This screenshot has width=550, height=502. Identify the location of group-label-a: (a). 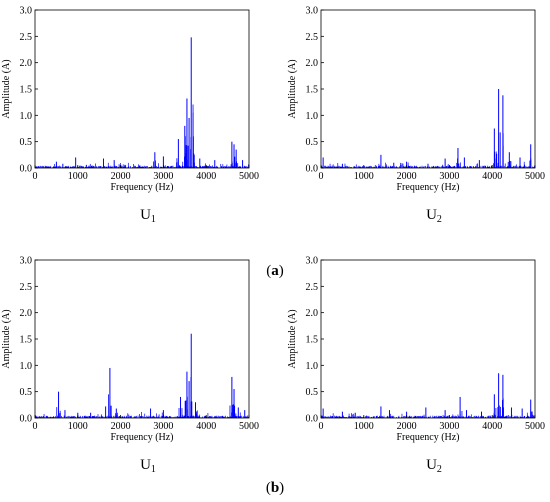
(275, 271).